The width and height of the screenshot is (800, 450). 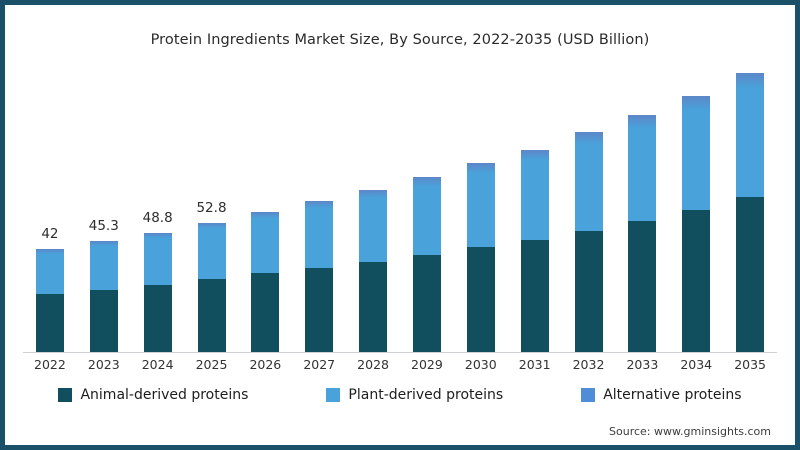 I want to click on bar-total-label: 52.8, so click(x=211, y=207).